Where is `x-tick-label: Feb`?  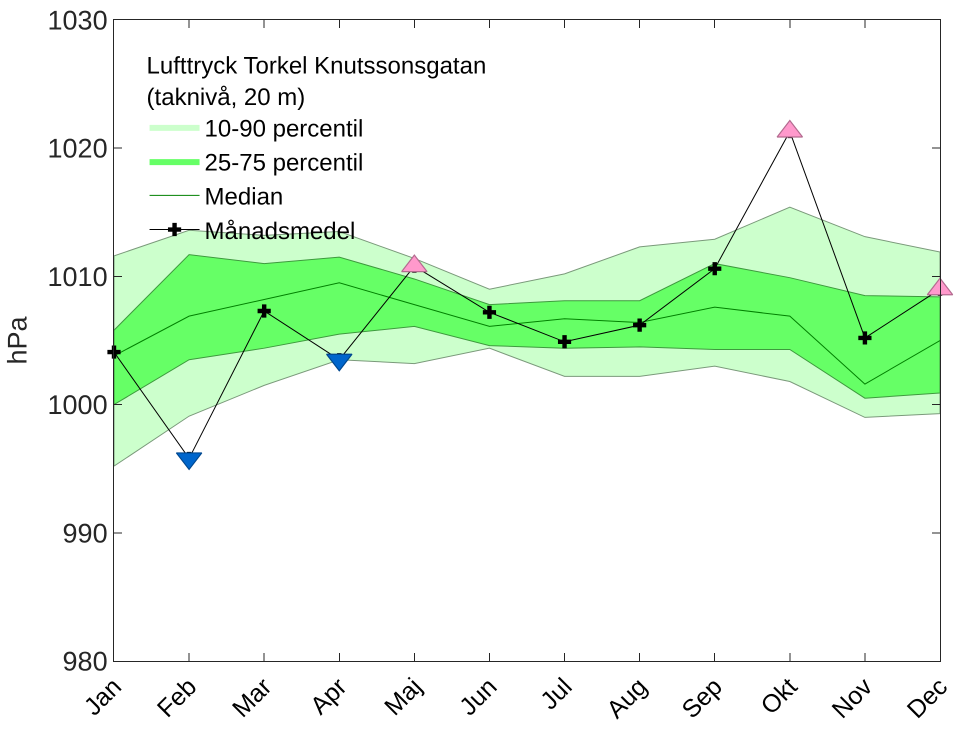
x-tick-label: Feb is located at coordinates (177, 698).